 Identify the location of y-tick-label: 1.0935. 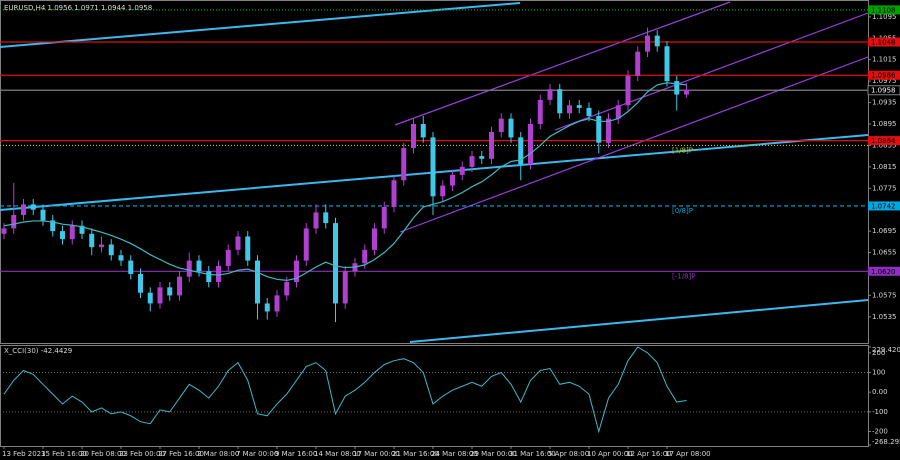
(884, 103).